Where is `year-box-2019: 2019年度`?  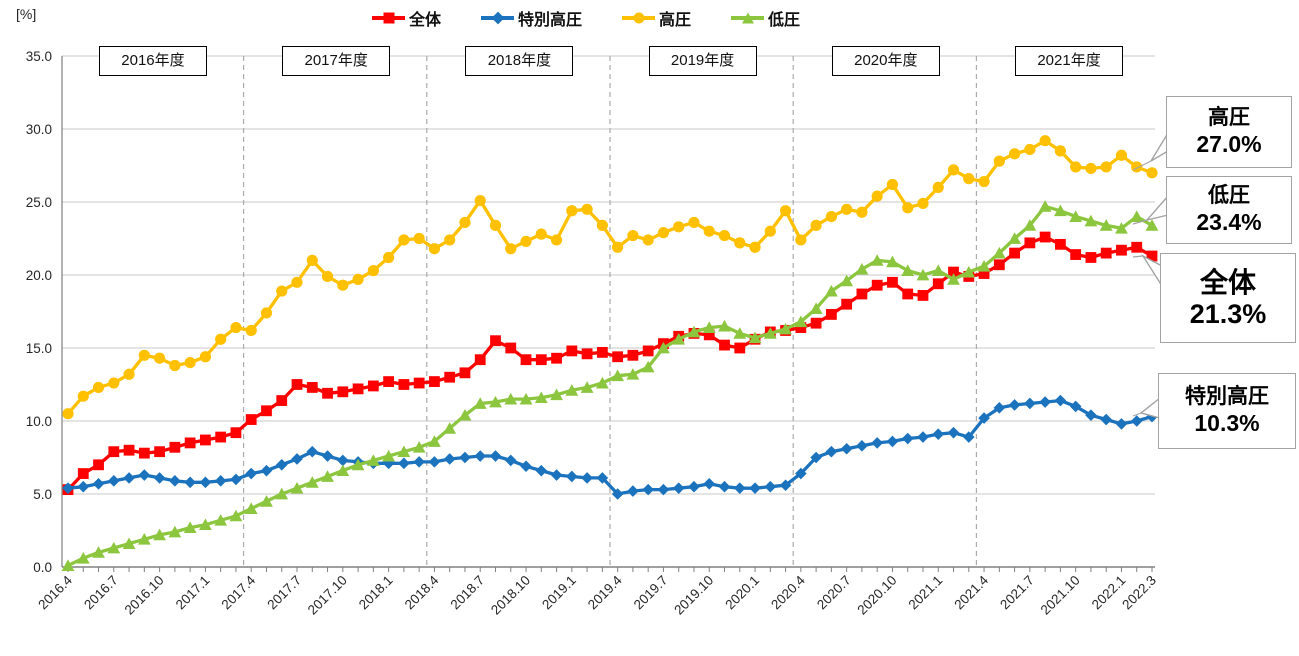
year-box-2019: 2019年度 is located at coordinates (702, 61).